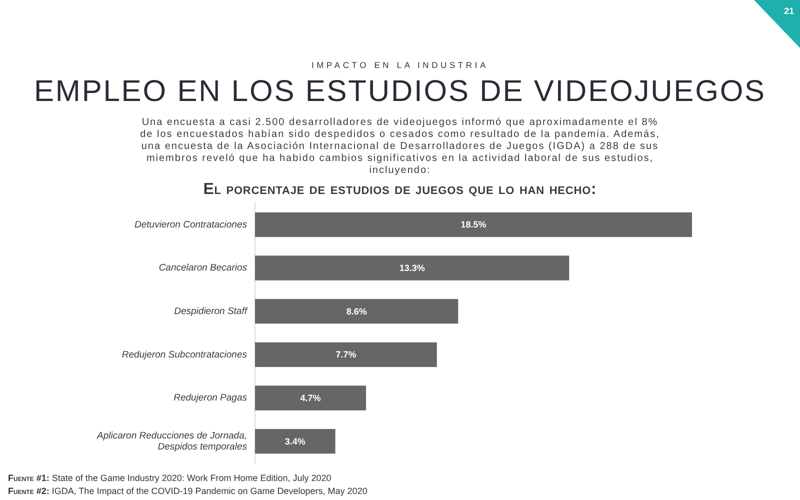 Image resolution: width=800 pixels, height=500 pixels. I want to click on data-label: 8.6%, so click(356, 311).